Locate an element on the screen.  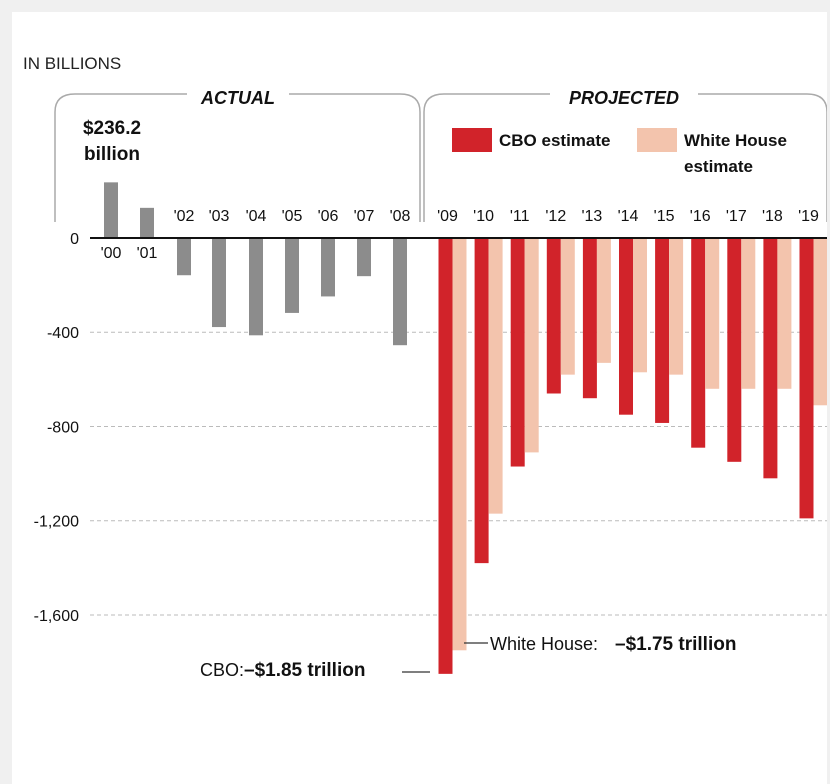
projected-bracket is located at coordinates (486, 157).